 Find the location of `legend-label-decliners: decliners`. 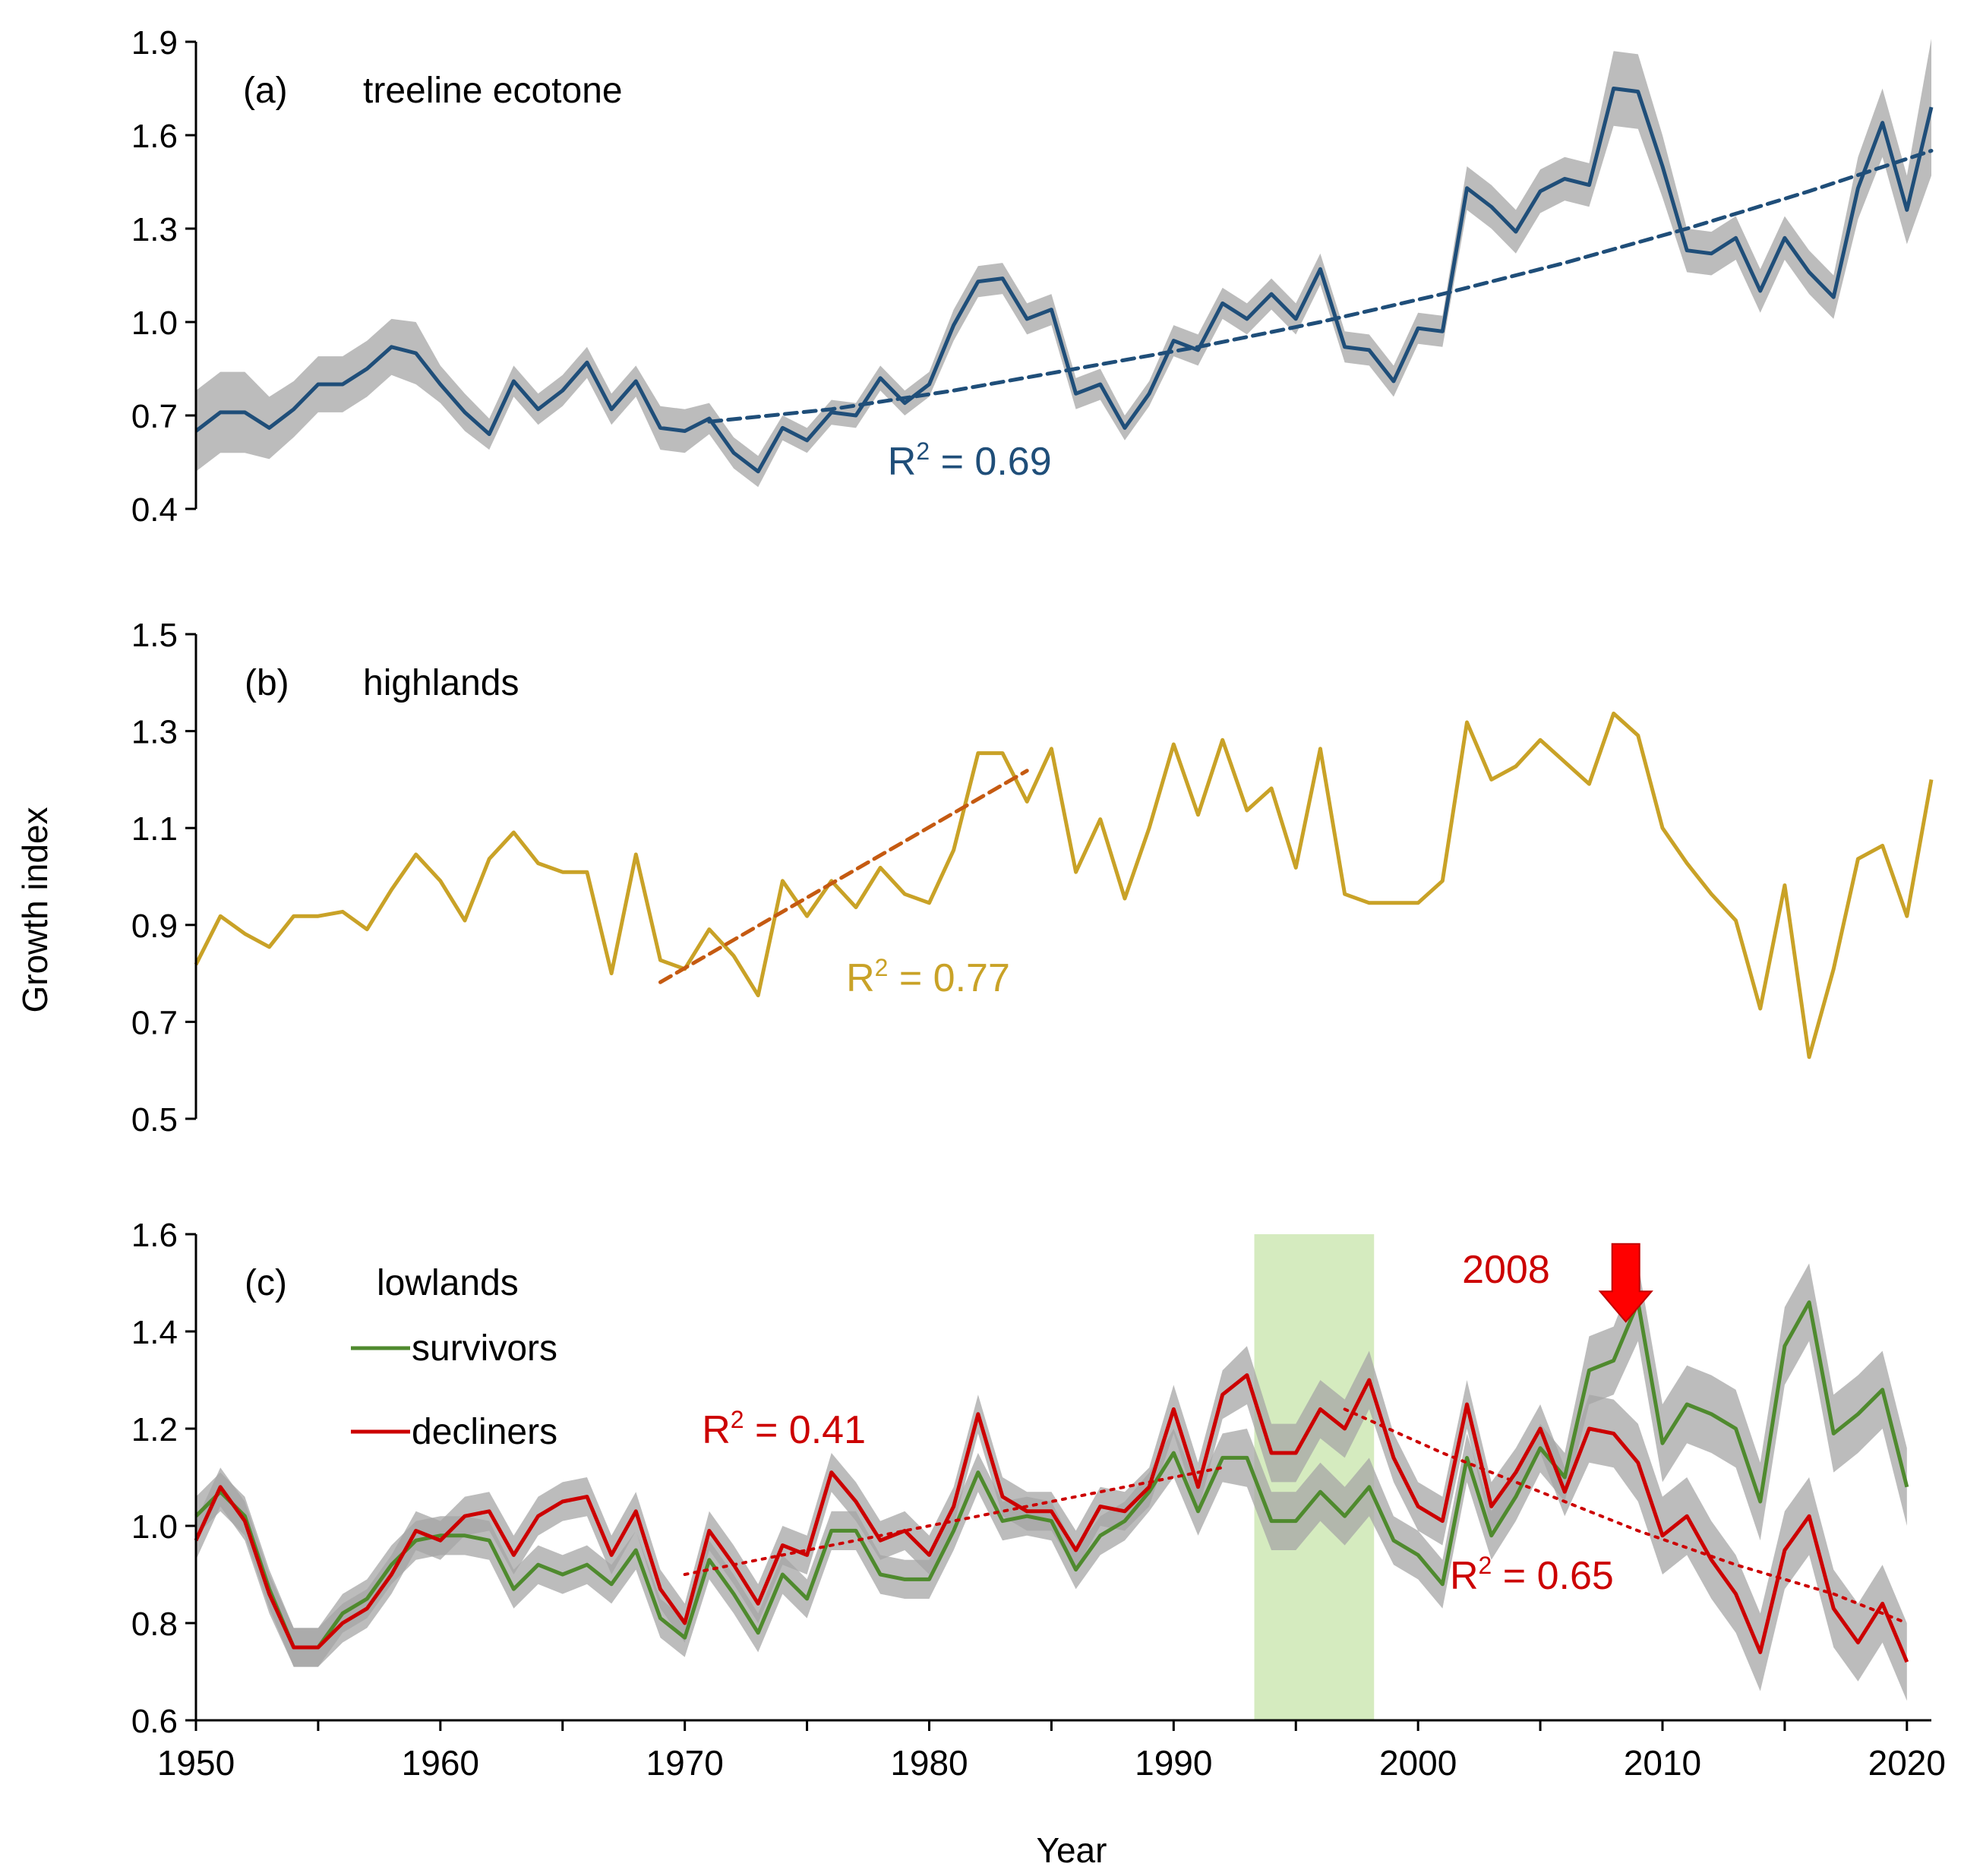

legend-label-decliners: decliners is located at coordinates (484, 1432).